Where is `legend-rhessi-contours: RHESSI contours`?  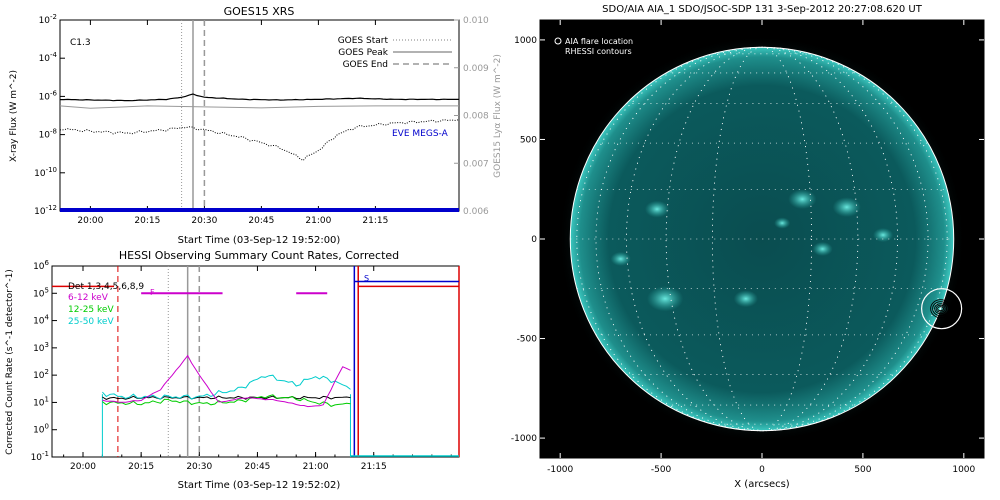 legend-rhessi-contours: RHESSI contours is located at coordinates (598, 51).